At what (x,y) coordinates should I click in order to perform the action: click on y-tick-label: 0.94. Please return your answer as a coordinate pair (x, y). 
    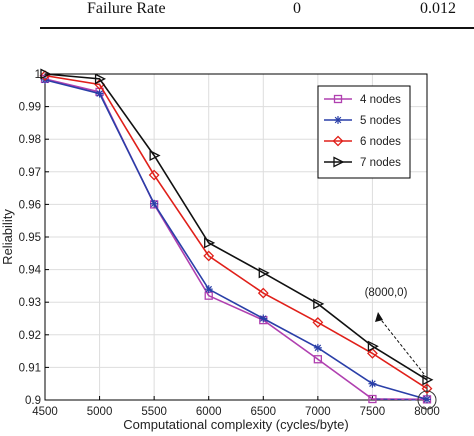
    Looking at the image, I should click on (30, 271).